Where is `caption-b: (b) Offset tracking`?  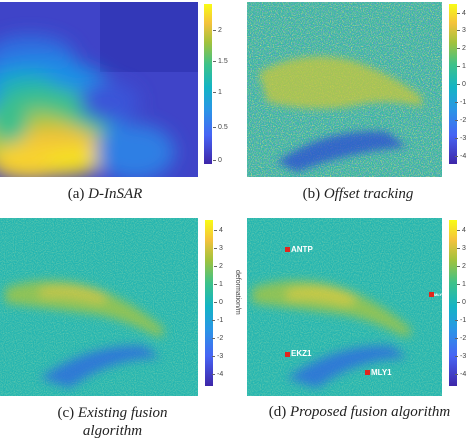
caption-b: (b) Offset tracking is located at coordinates (358, 194).